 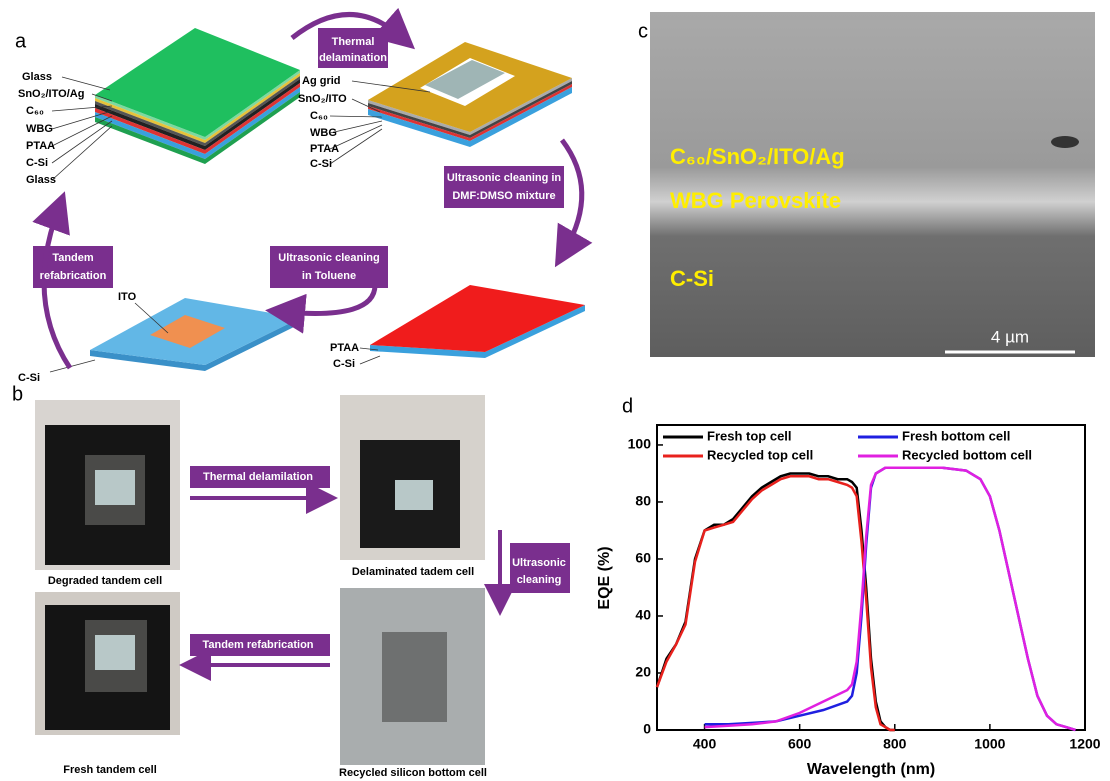 What do you see at coordinates (465, 79) in the screenshot?
I see `ag-grid` at bounding box center [465, 79].